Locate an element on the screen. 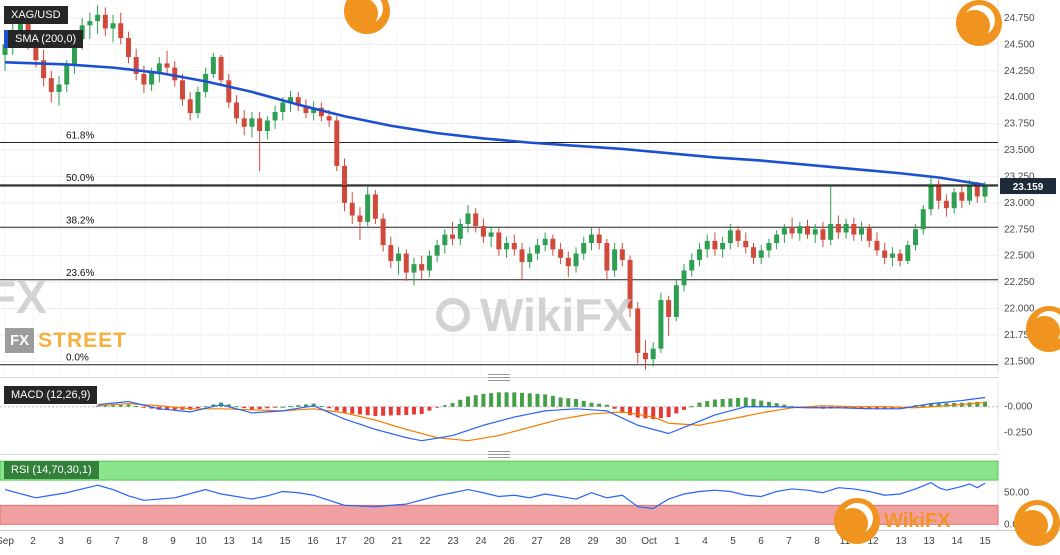  time-axis-label: 21 is located at coordinates (397, 541).